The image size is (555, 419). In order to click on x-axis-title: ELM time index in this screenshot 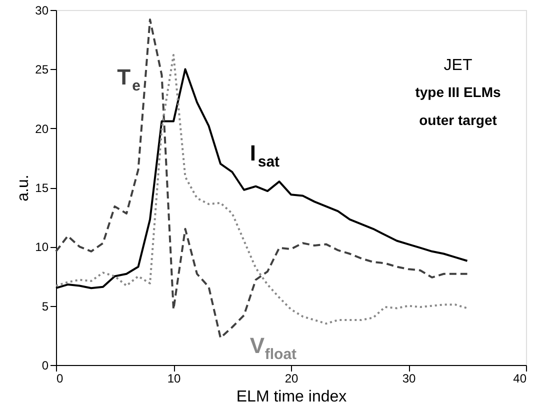, I will do `click(291, 397)`.